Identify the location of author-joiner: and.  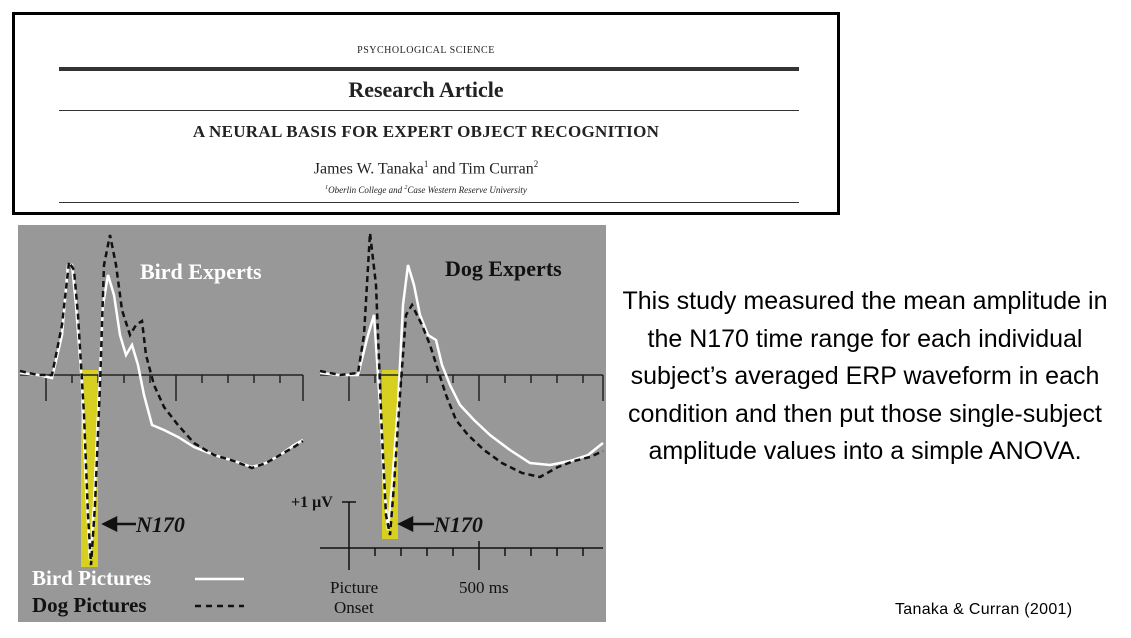
(444, 169).